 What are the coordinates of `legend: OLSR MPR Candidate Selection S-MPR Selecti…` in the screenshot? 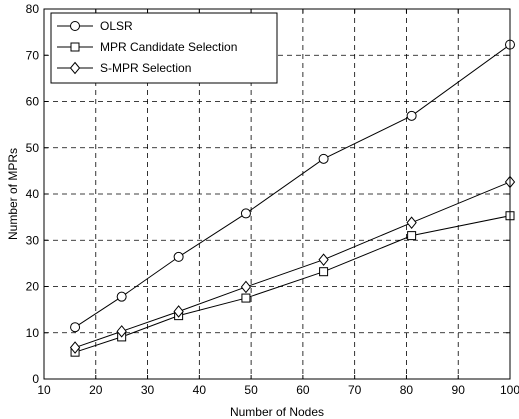 It's located at (164, 48).